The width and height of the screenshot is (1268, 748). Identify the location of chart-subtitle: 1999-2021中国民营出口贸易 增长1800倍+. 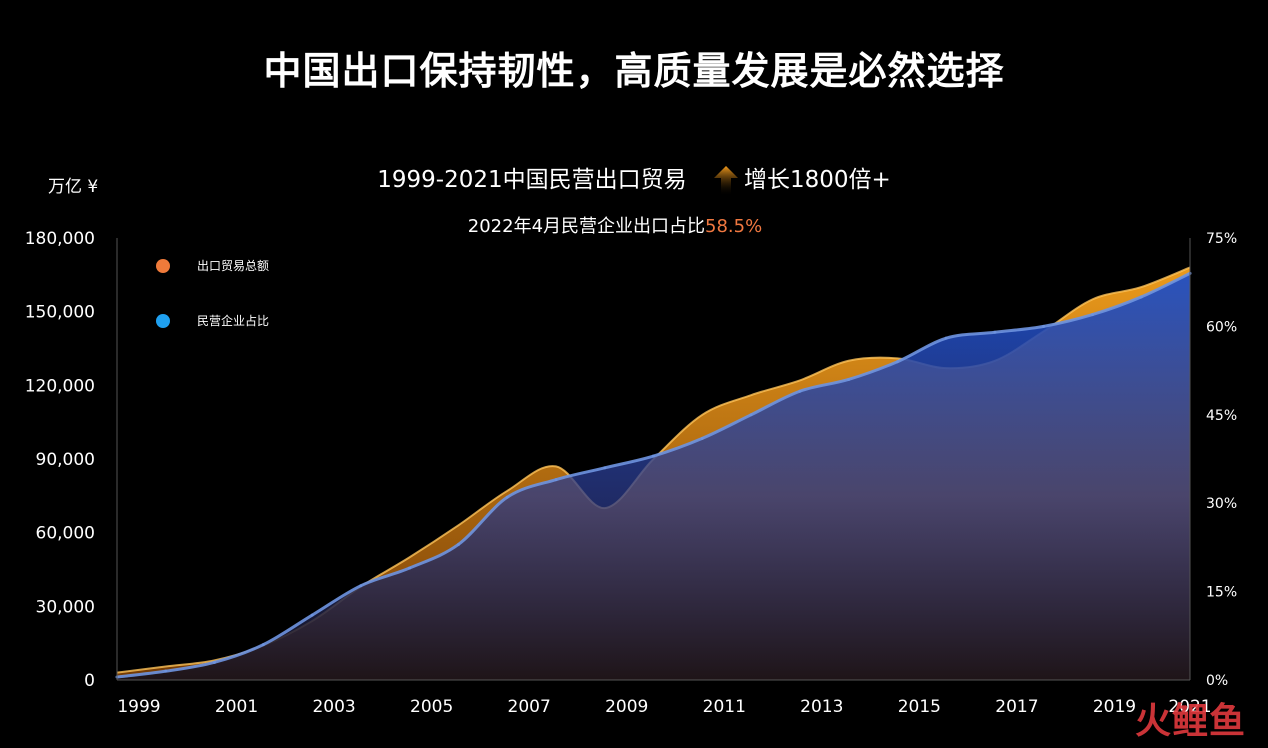
(634, 178).